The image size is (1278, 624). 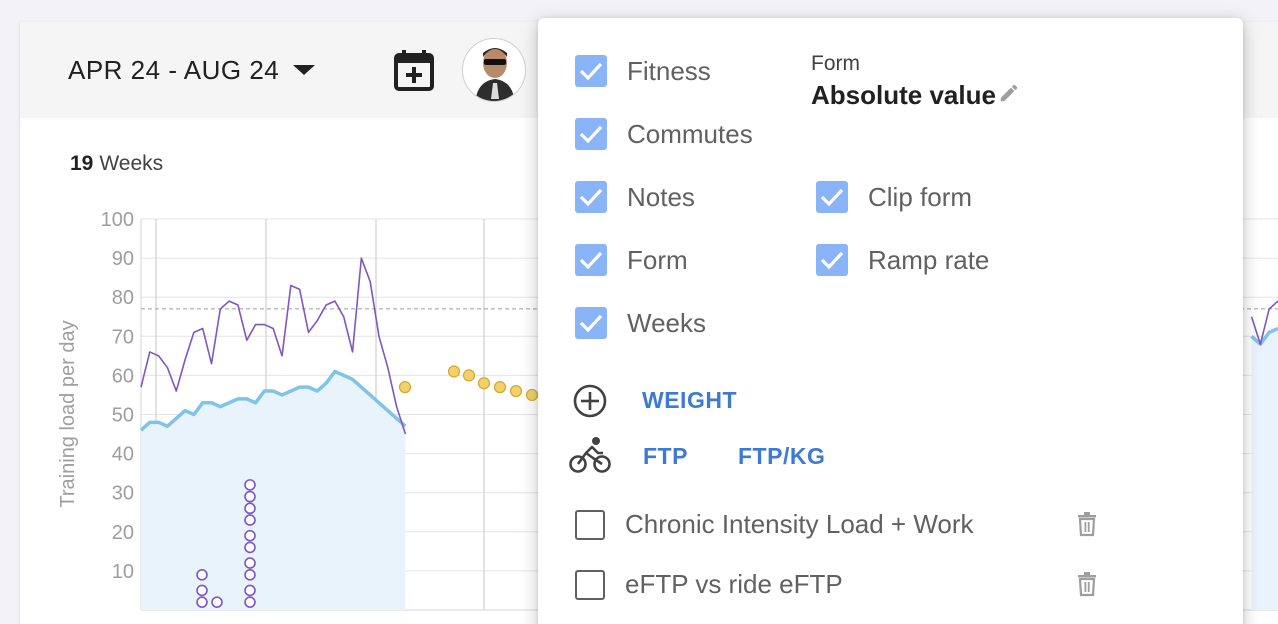 I want to click on clip-form-label: Clip form, so click(x=920, y=196).